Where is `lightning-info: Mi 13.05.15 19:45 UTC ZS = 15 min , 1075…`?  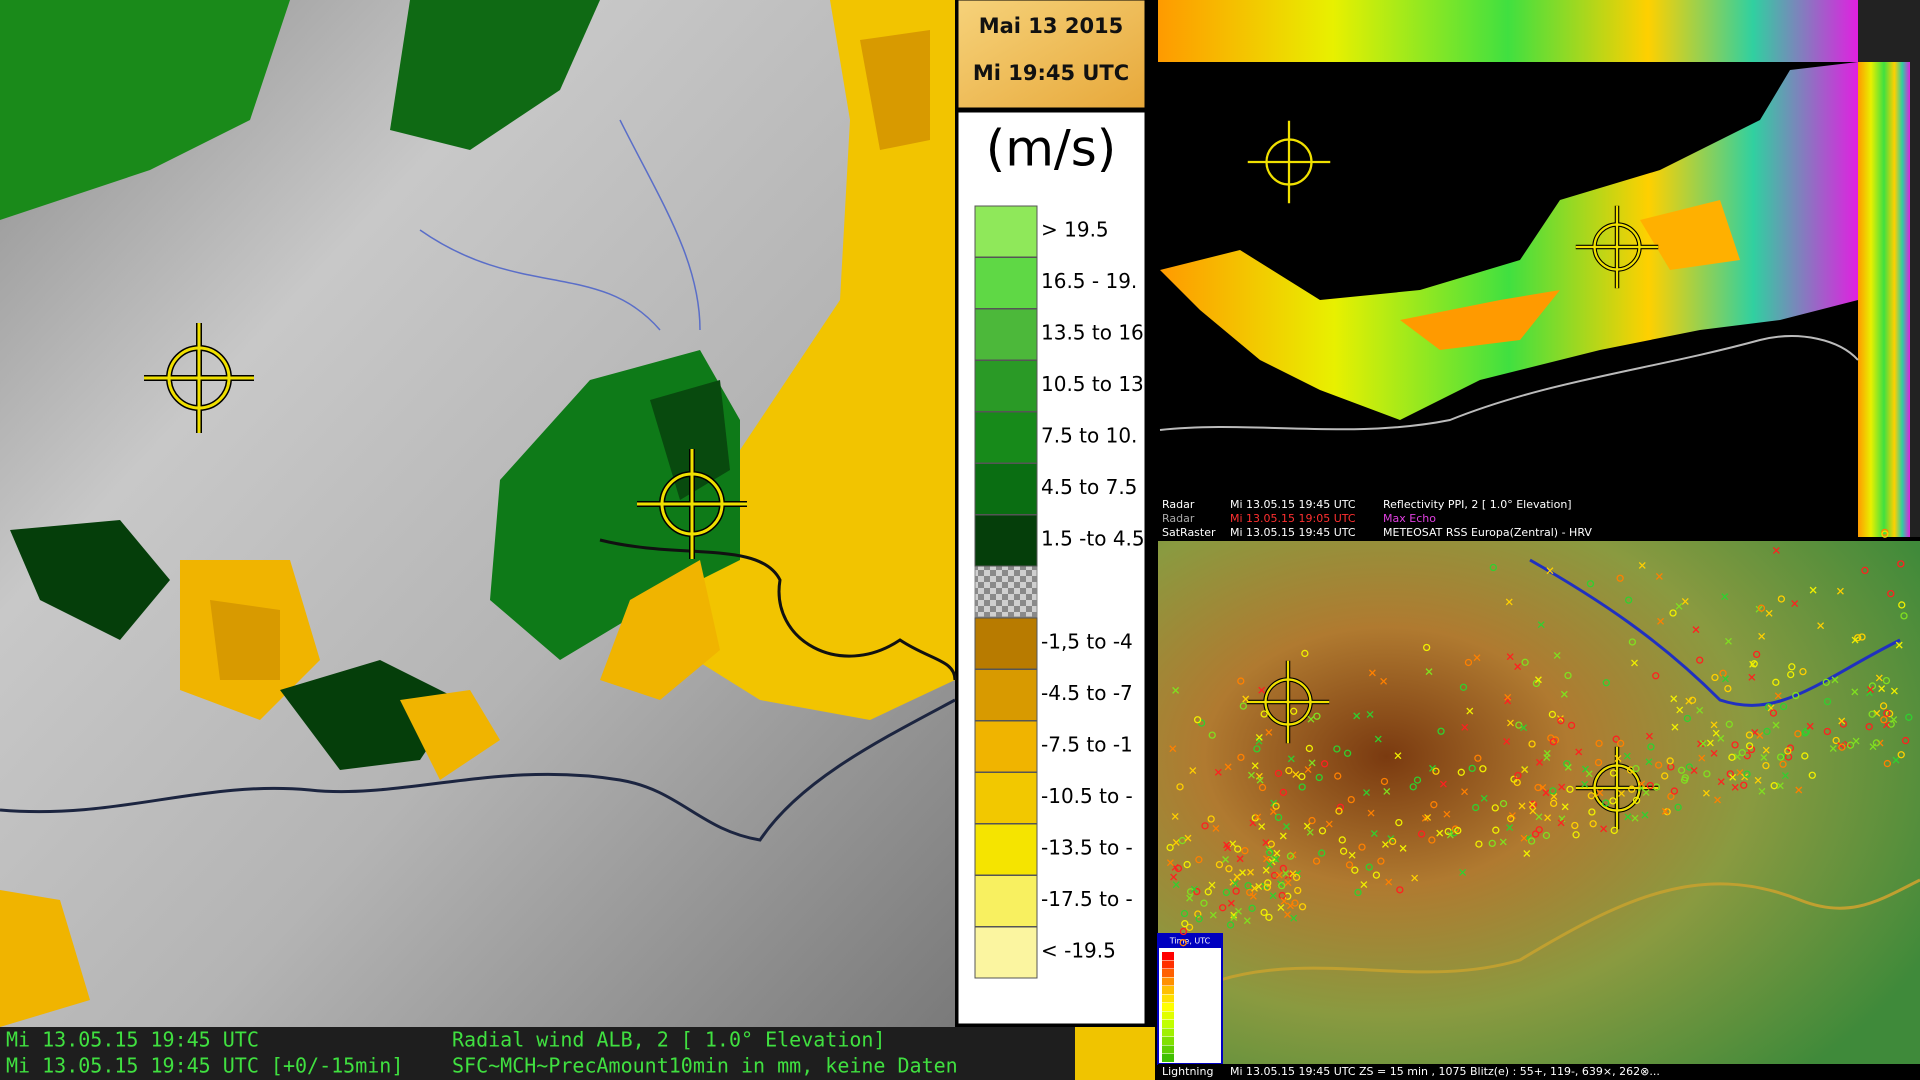
lightning-info: Mi 13.05.15 19:45 UTC ZS = 15 min , 1075… is located at coordinates (1445, 1071).